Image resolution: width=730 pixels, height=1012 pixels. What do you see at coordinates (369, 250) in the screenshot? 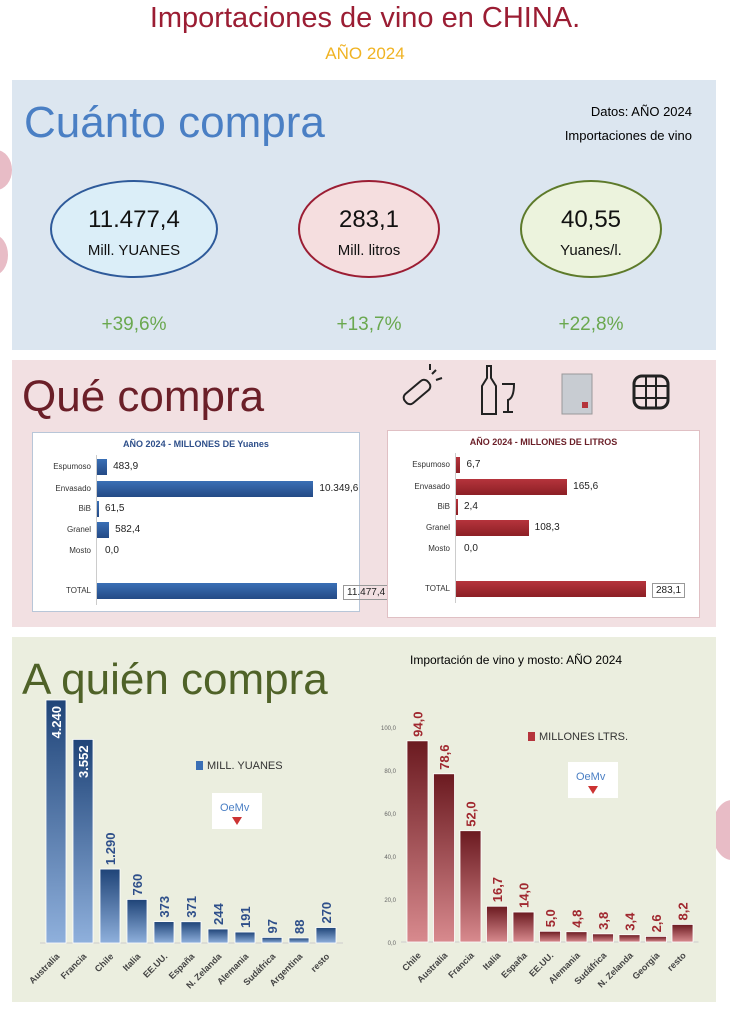
I see `kpi-unit: Mill. litros` at bounding box center [369, 250].